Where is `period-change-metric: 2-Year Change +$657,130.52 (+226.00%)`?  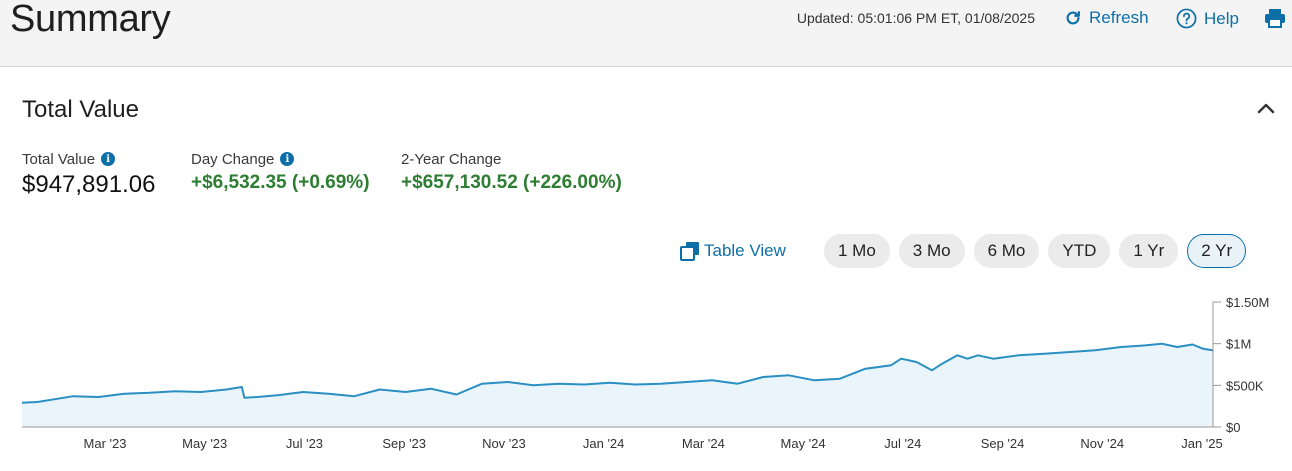
period-change-metric: 2-Year Change +$657,130.52 (+226.00%) is located at coordinates (511, 172).